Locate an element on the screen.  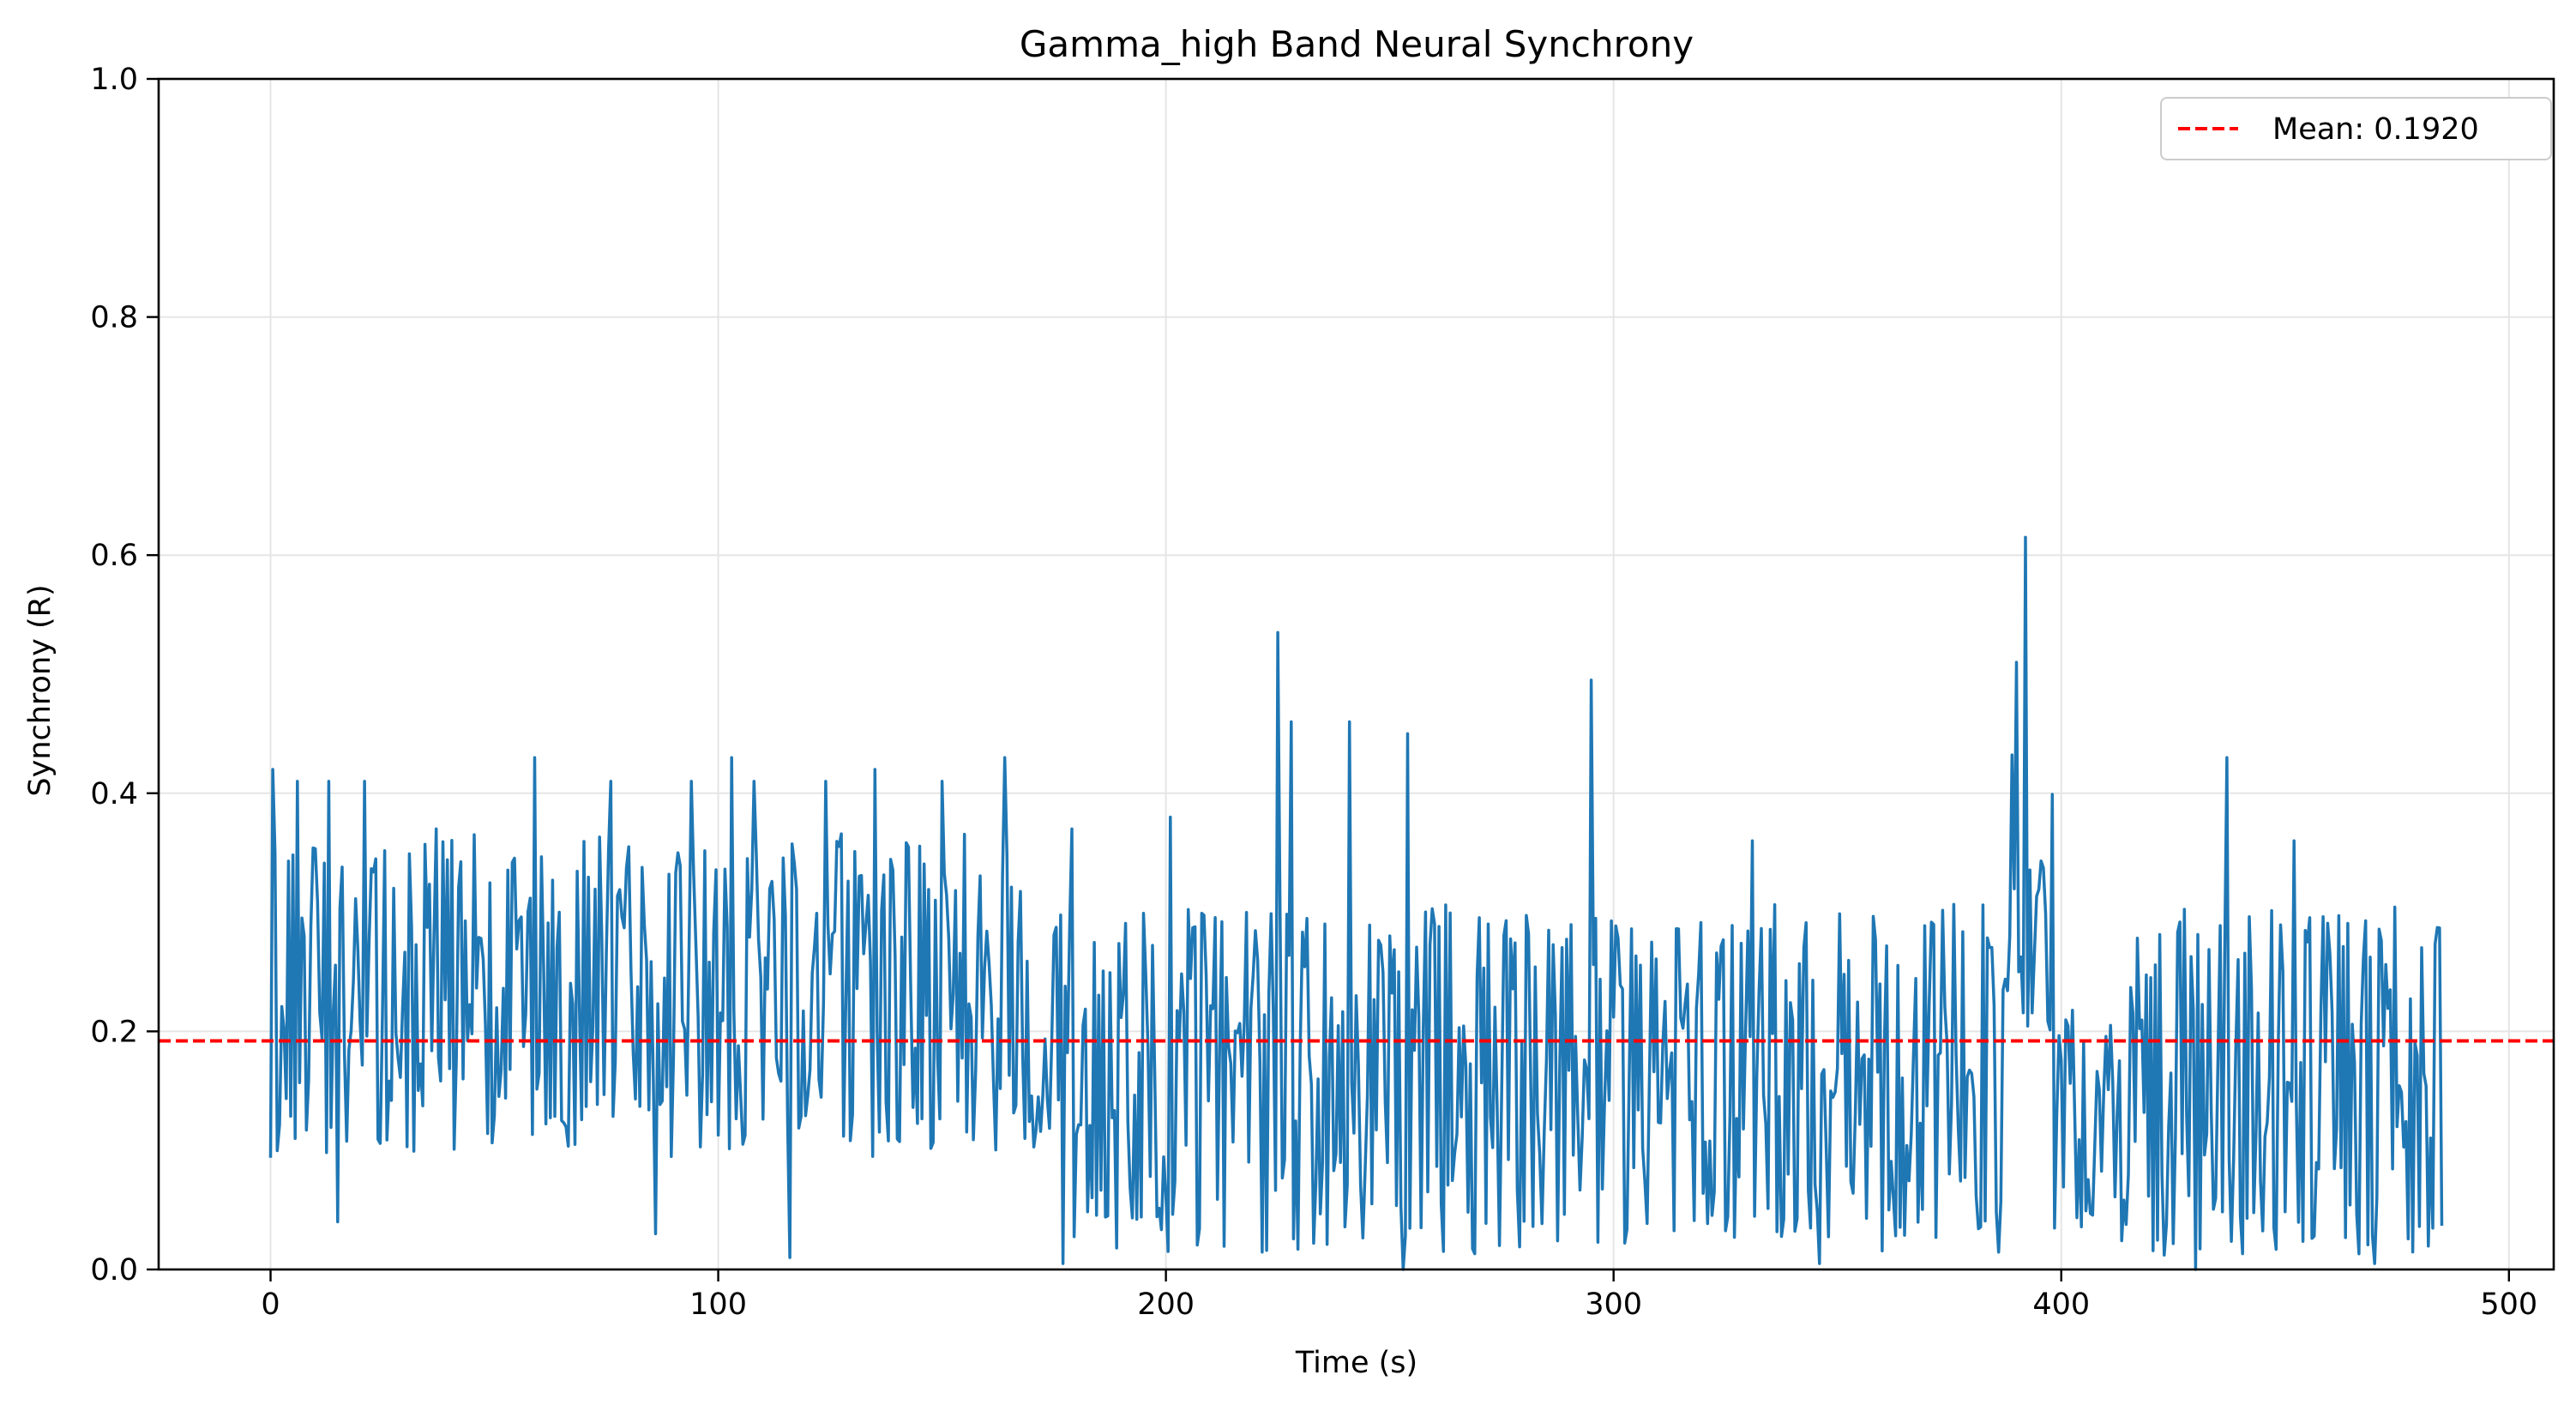
x-tick-label: 300 is located at coordinates (1613, 1304).